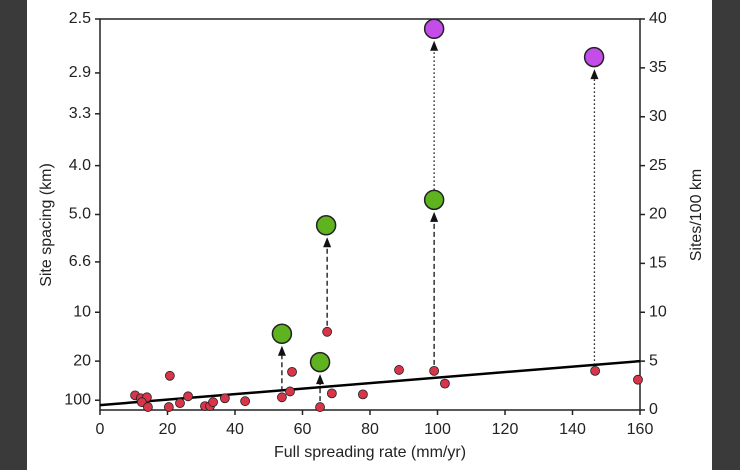  I want to click on y2-tick-label: 5, so click(653, 360).